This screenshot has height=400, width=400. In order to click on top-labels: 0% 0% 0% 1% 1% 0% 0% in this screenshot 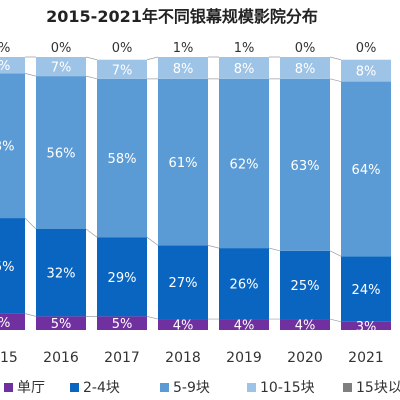, I will do `click(188, 48)`.